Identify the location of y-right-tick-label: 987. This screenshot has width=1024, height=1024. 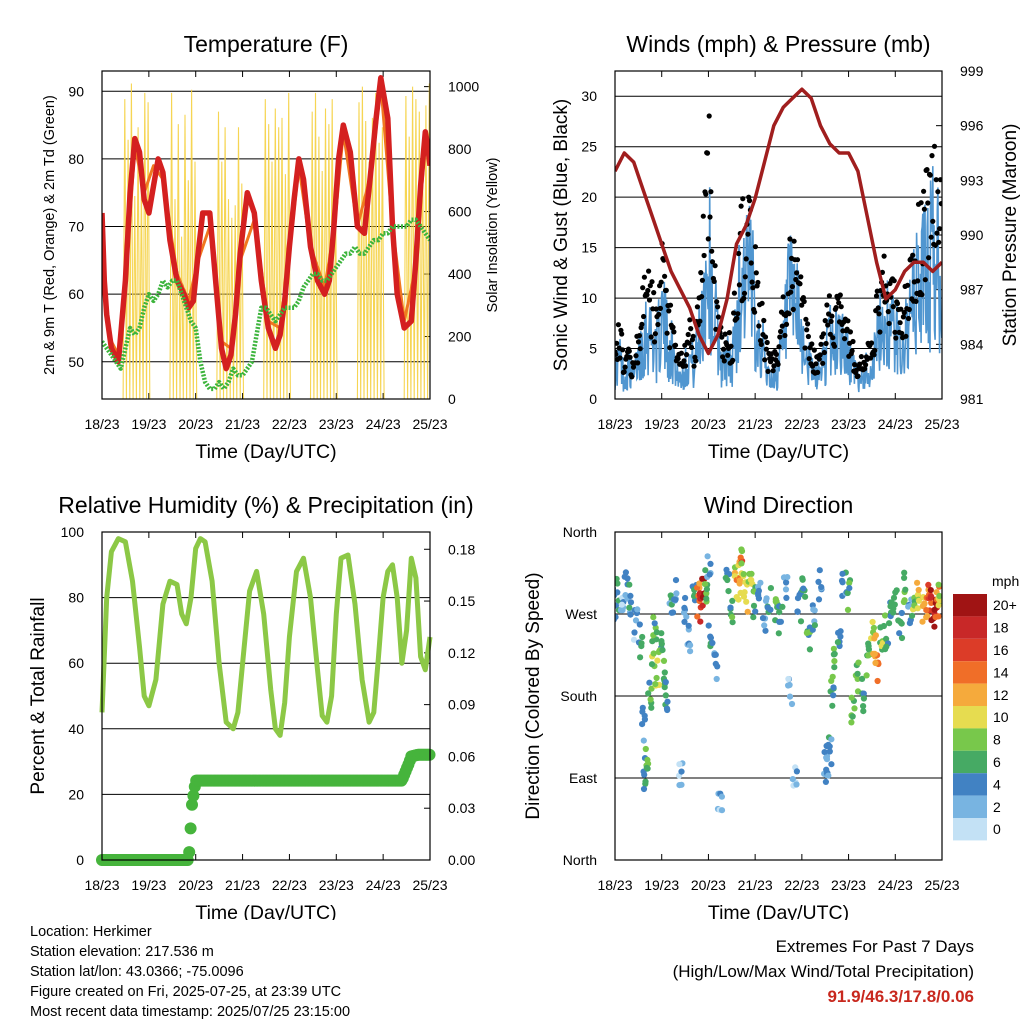
(972, 290).